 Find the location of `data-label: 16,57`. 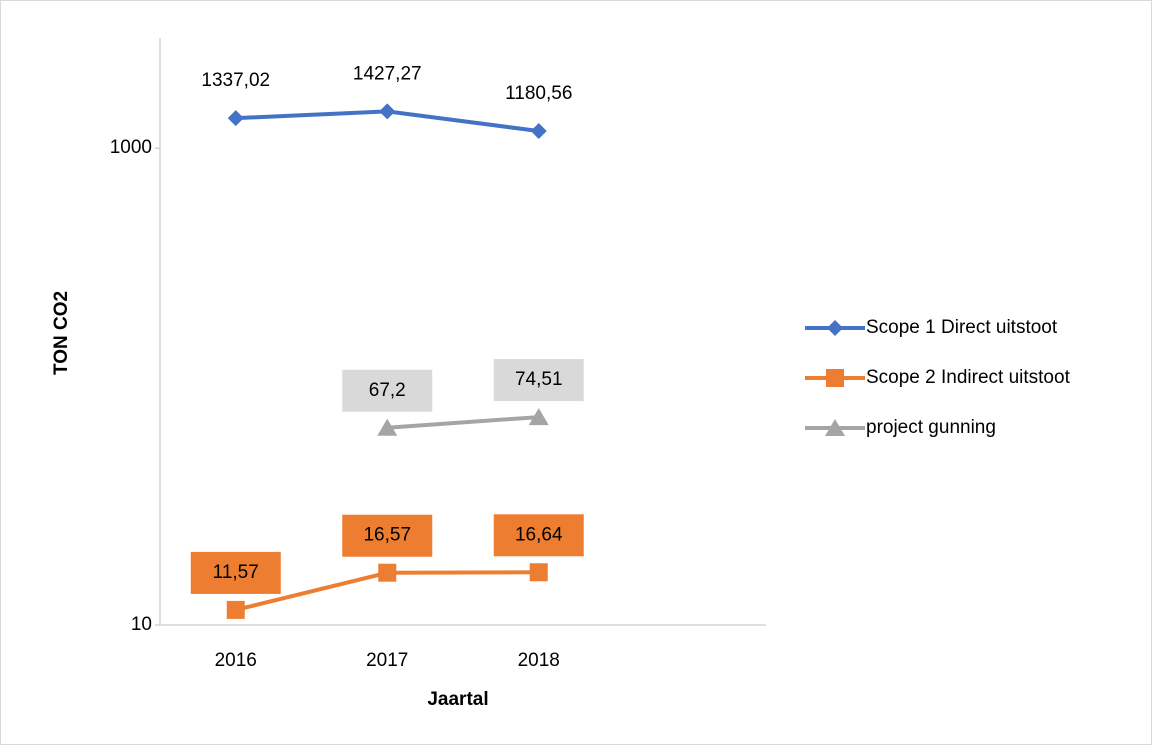

data-label: 16,57 is located at coordinates (387, 535).